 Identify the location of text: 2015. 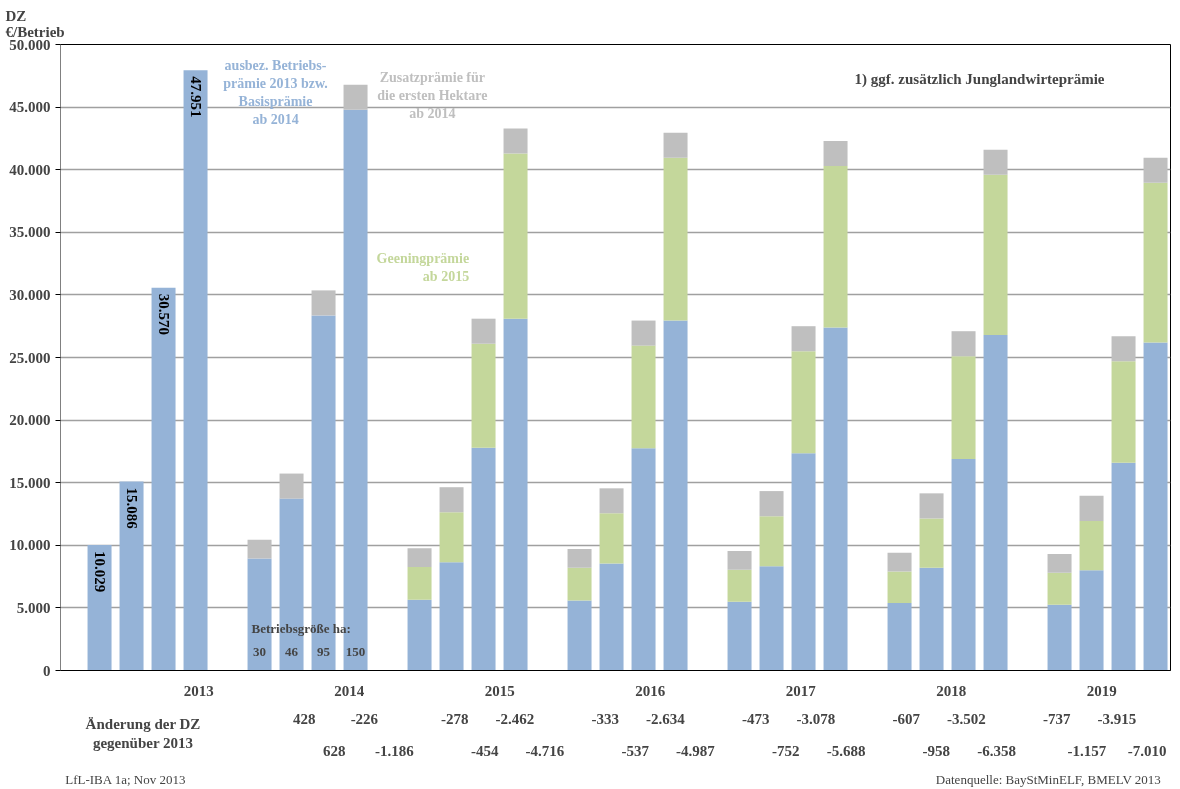
(499, 690).